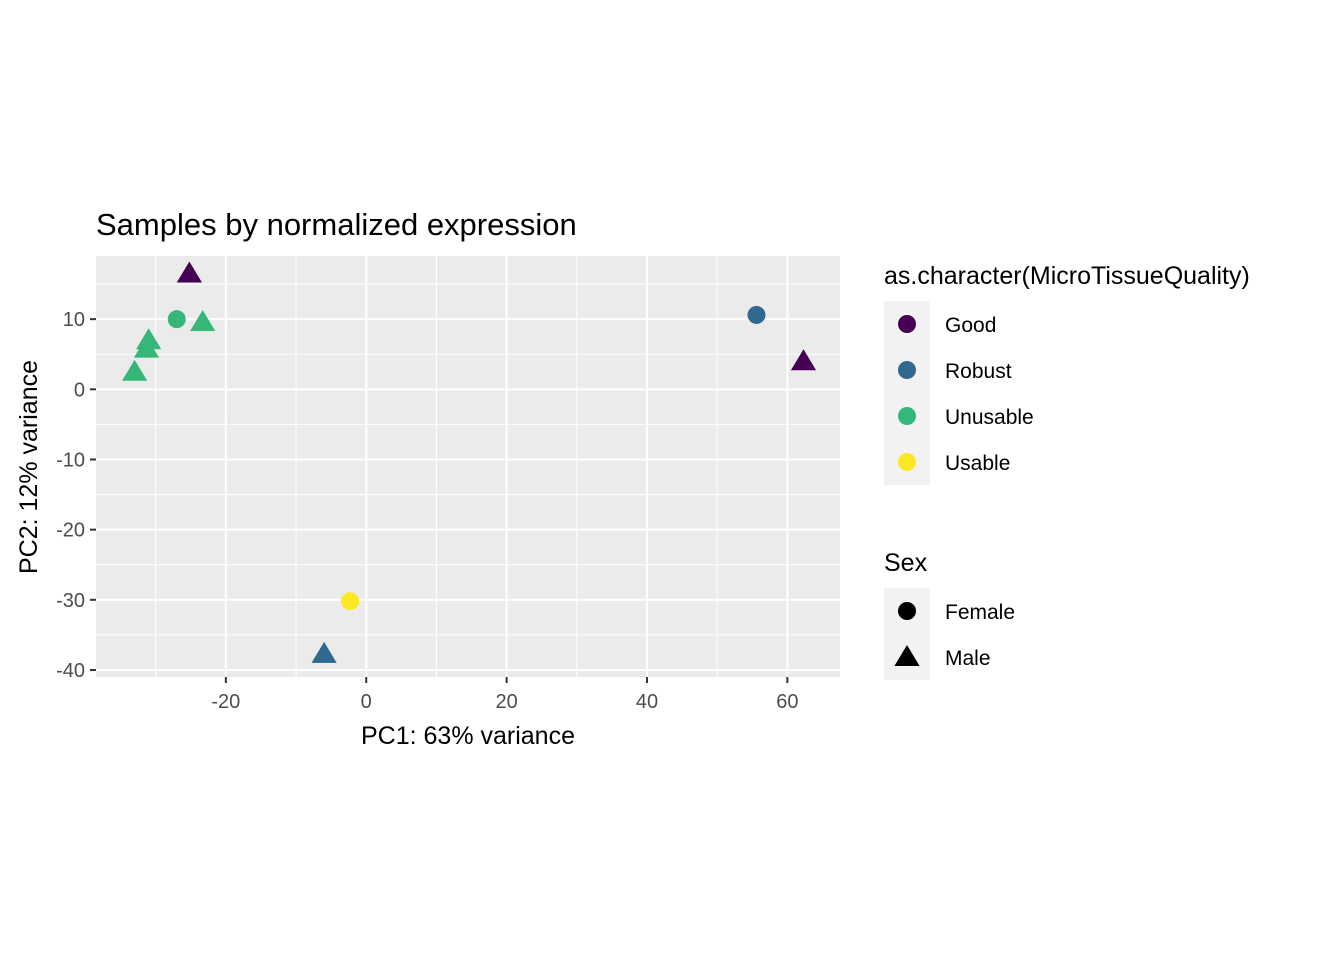 The image size is (1344, 960). What do you see at coordinates (907, 611) in the screenshot?
I see `legend-key-female` at bounding box center [907, 611].